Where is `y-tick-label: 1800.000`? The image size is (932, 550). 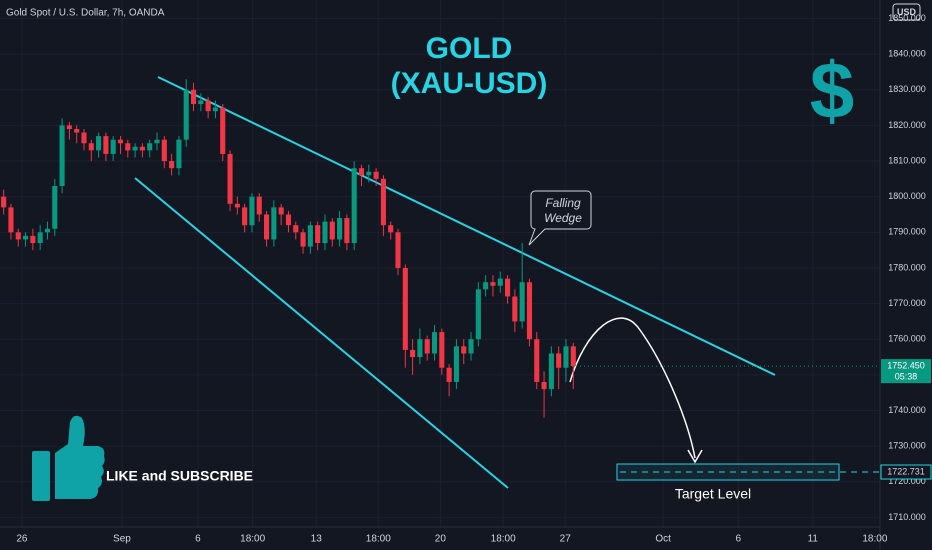
y-tick-label: 1800.000 is located at coordinates (907, 196).